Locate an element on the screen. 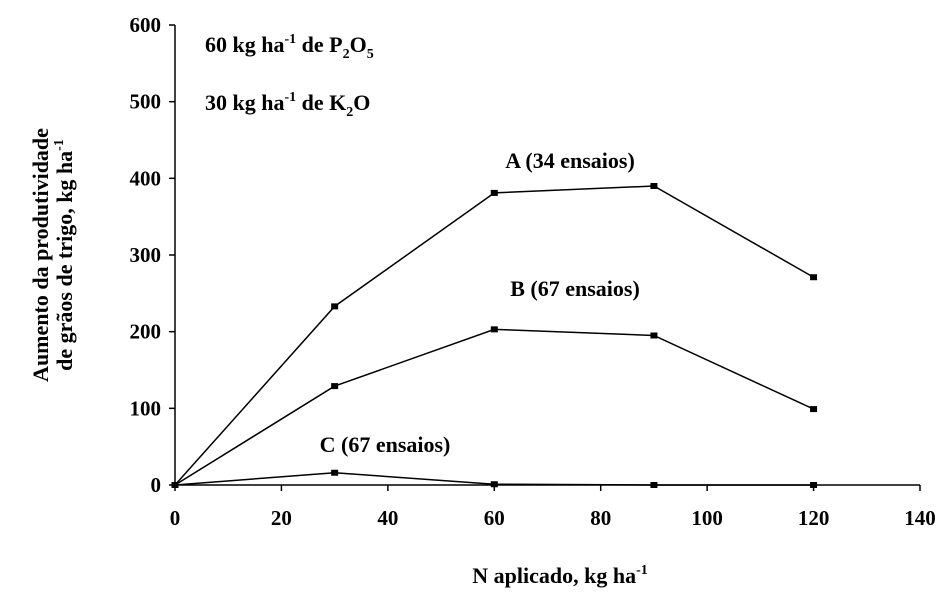 This screenshot has width=944, height=599. y-tick-label: 600 is located at coordinates (146, 25).